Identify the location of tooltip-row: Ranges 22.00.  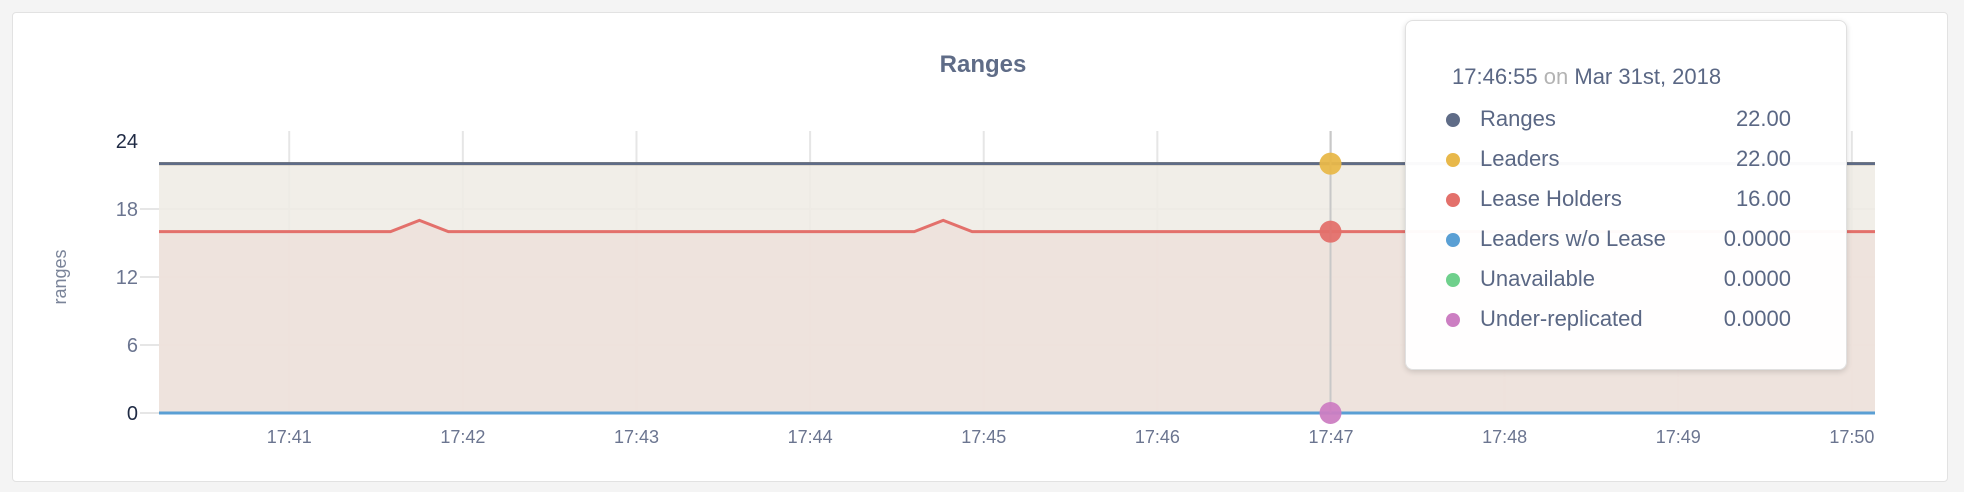
(1618, 120).